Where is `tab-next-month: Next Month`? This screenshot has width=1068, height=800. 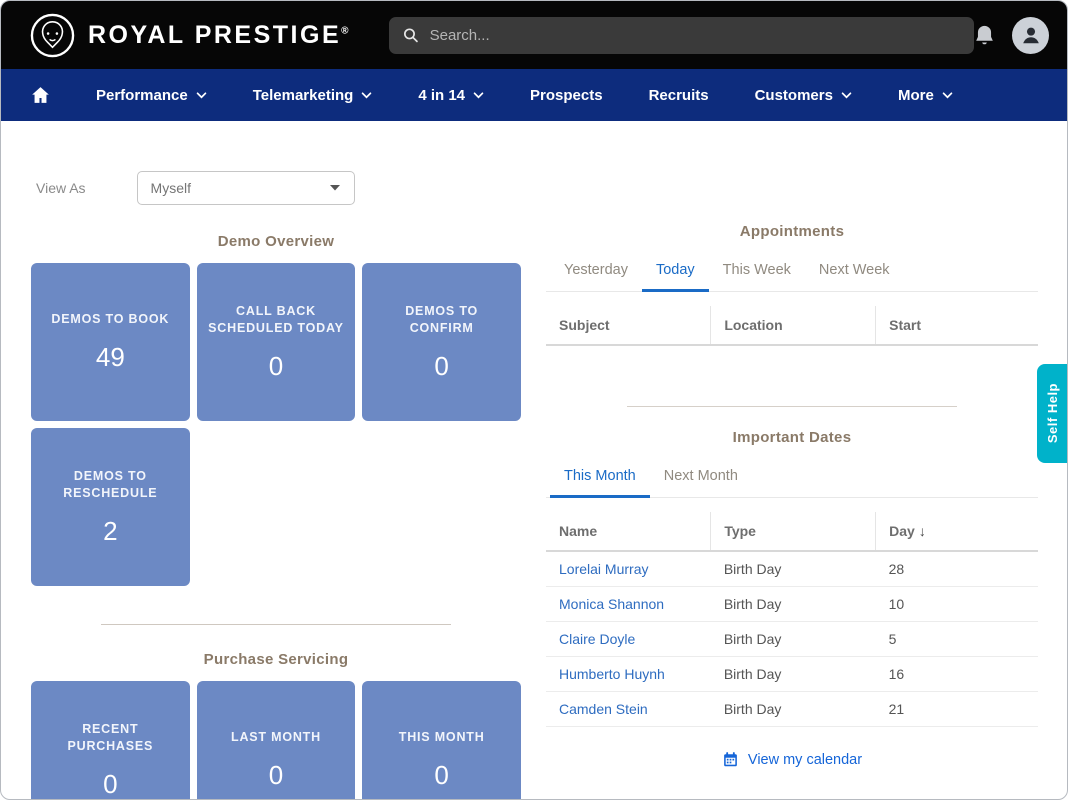 tab-next-month: Next Month is located at coordinates (700, 476).